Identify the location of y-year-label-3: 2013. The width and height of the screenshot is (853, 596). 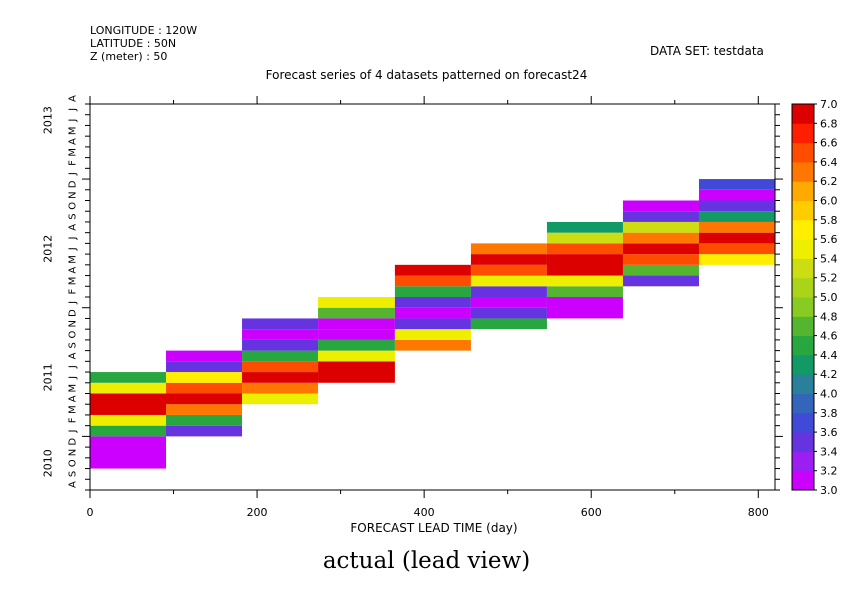
(48, 120).